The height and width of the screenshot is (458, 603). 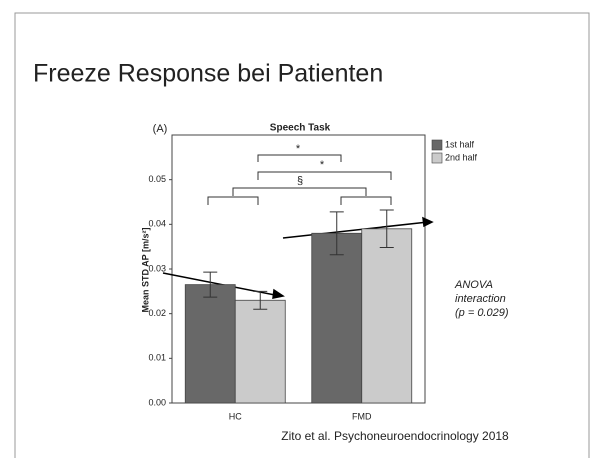 What do you see at coordinates (235, 416) in the screenshot?
I see `x-tick-label: HC` at bounding box center [235, 416].